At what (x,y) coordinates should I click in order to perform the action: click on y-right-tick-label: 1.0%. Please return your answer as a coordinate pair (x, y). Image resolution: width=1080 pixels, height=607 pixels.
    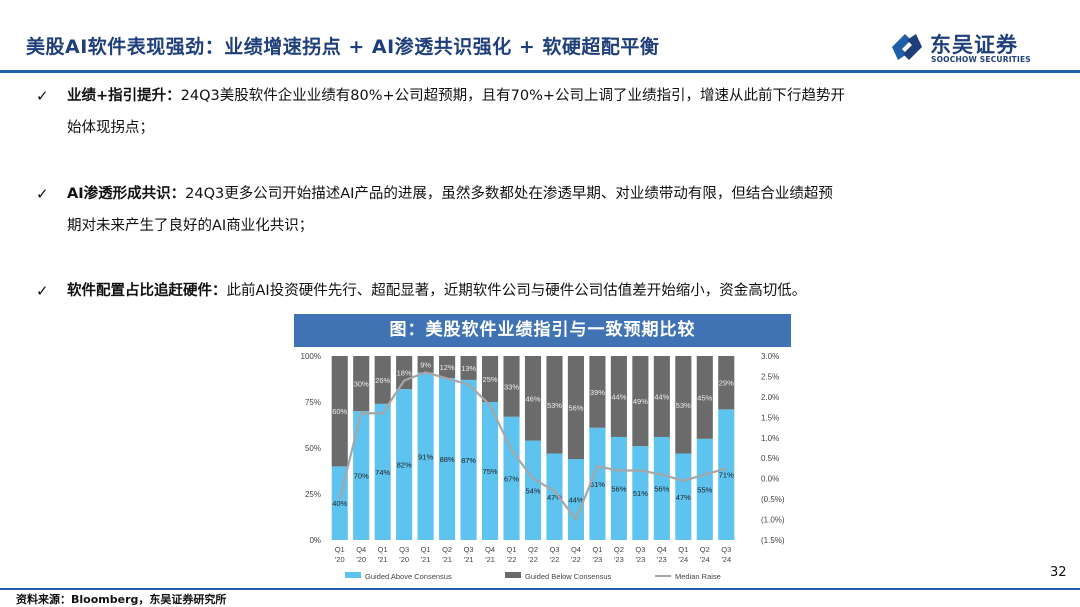
    Looking at the image, I should click on (770, 438).